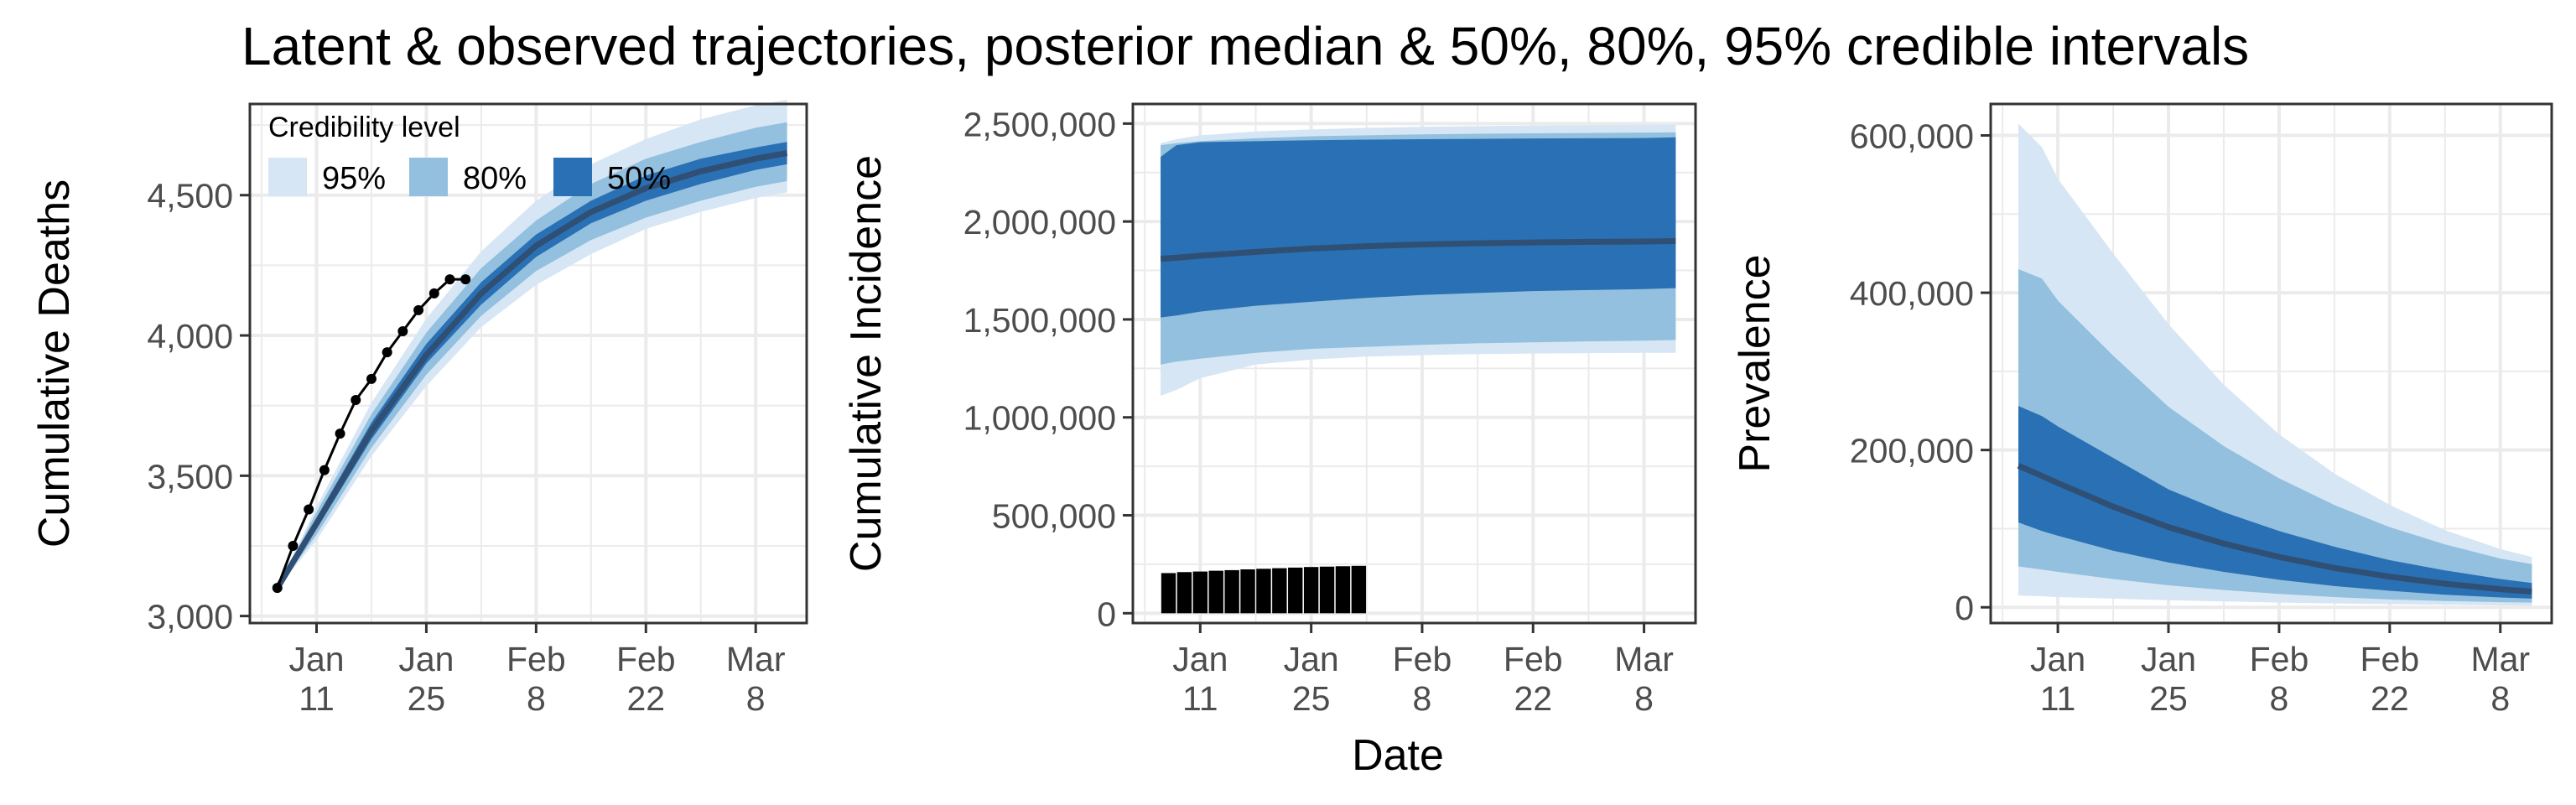 The image size is (2576, 805). What do you see at coordinates (639, 178) in the screenshot?
I see `legend-label: 50%` at bounding box center [639, 178].